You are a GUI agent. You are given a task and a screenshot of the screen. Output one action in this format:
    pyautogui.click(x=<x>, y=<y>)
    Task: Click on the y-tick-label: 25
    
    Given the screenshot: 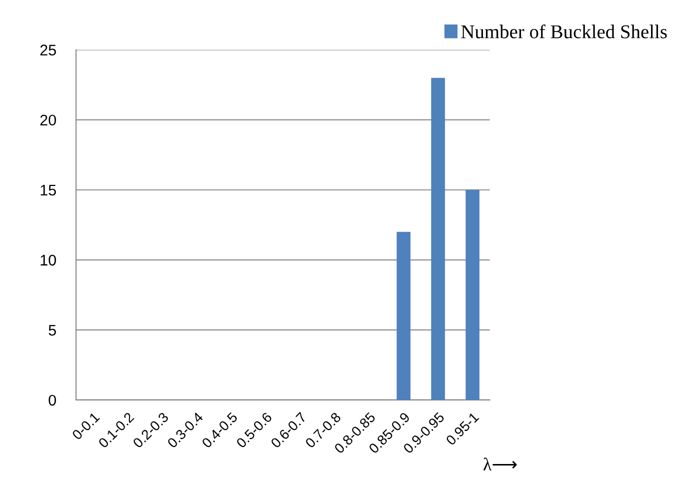 What is the action you would take?
    pyautogui.click(x=48, y=50)
    